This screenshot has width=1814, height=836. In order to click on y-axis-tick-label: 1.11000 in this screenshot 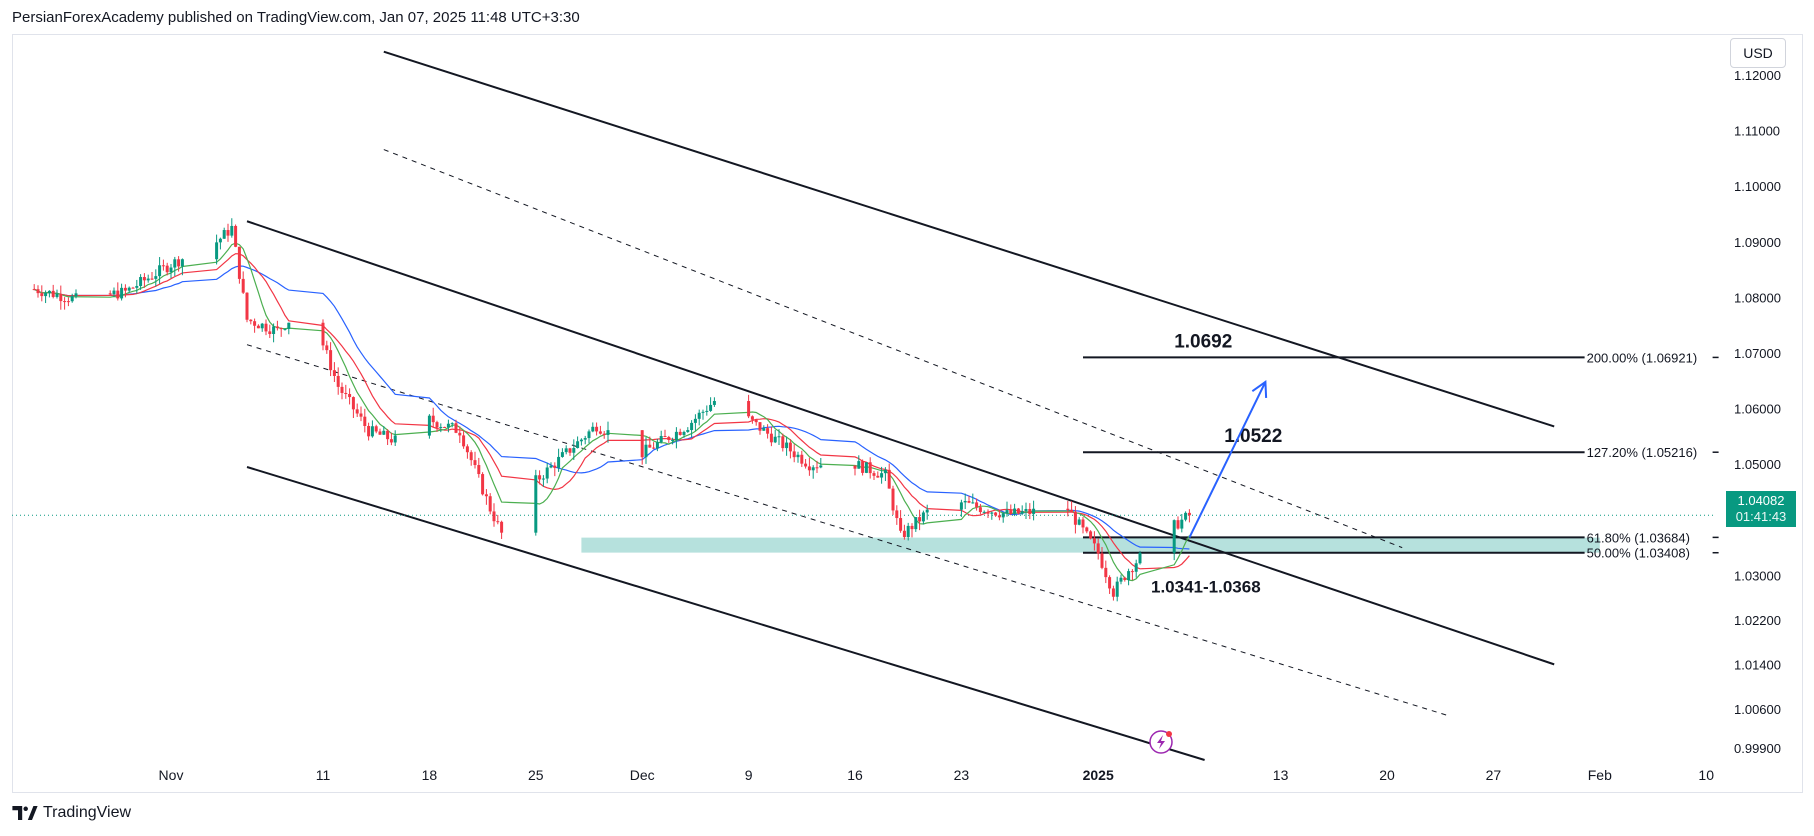, I will do `click(1757, 131)`.